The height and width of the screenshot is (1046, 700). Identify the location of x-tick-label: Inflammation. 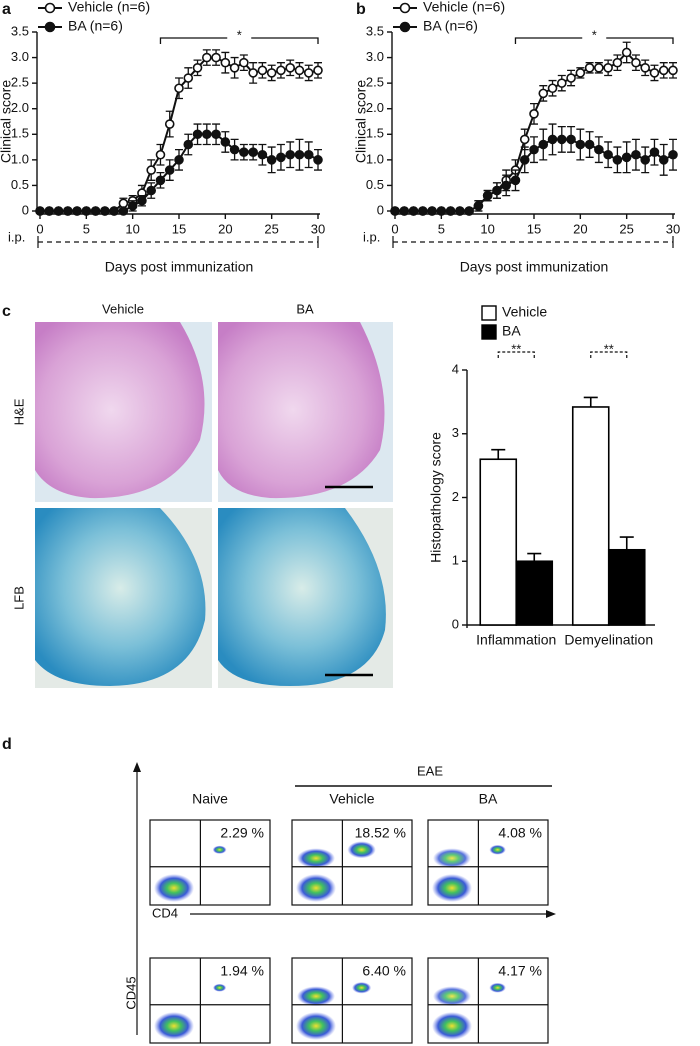
(516, 640).